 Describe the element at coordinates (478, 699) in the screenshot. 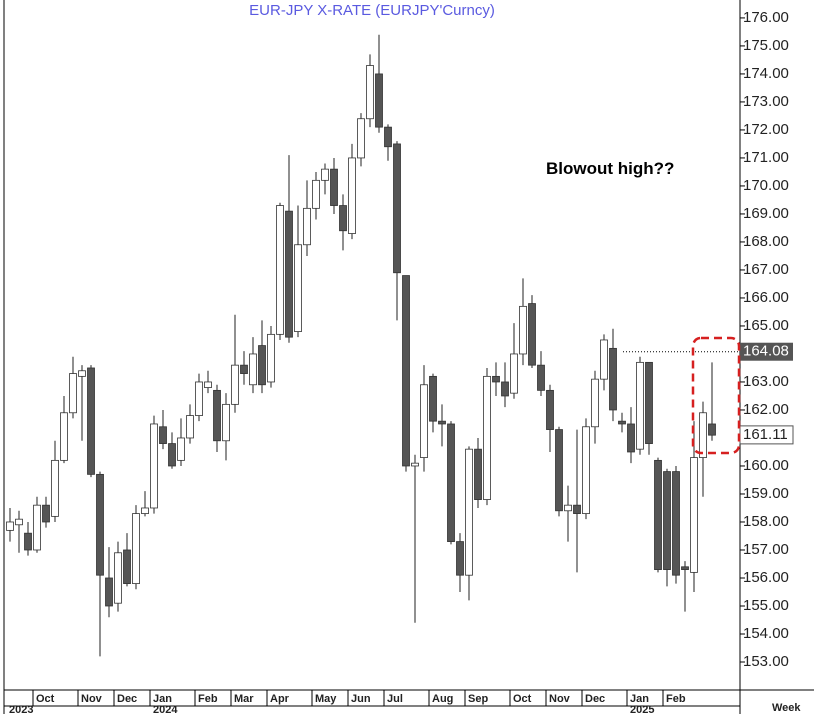

I see `x-tick-label: Sep` at that location.